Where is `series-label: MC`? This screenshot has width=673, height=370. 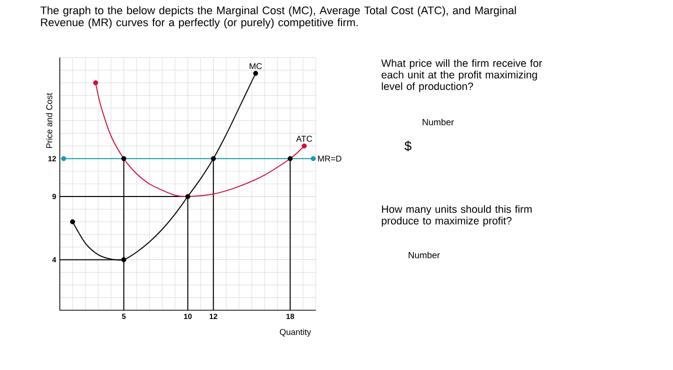
series-label: MC is located at coordinates (256, 66).